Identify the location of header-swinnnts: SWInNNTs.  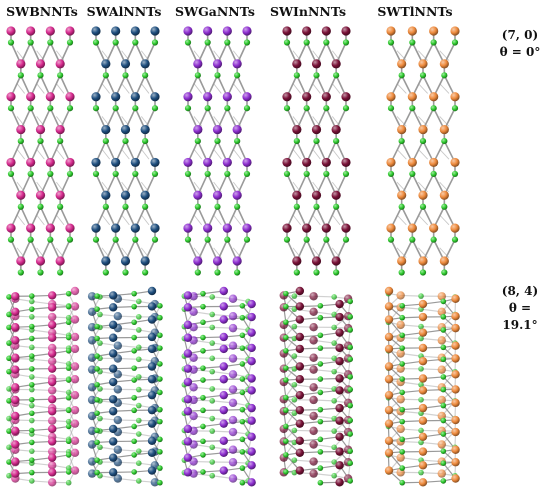
(308, 11).